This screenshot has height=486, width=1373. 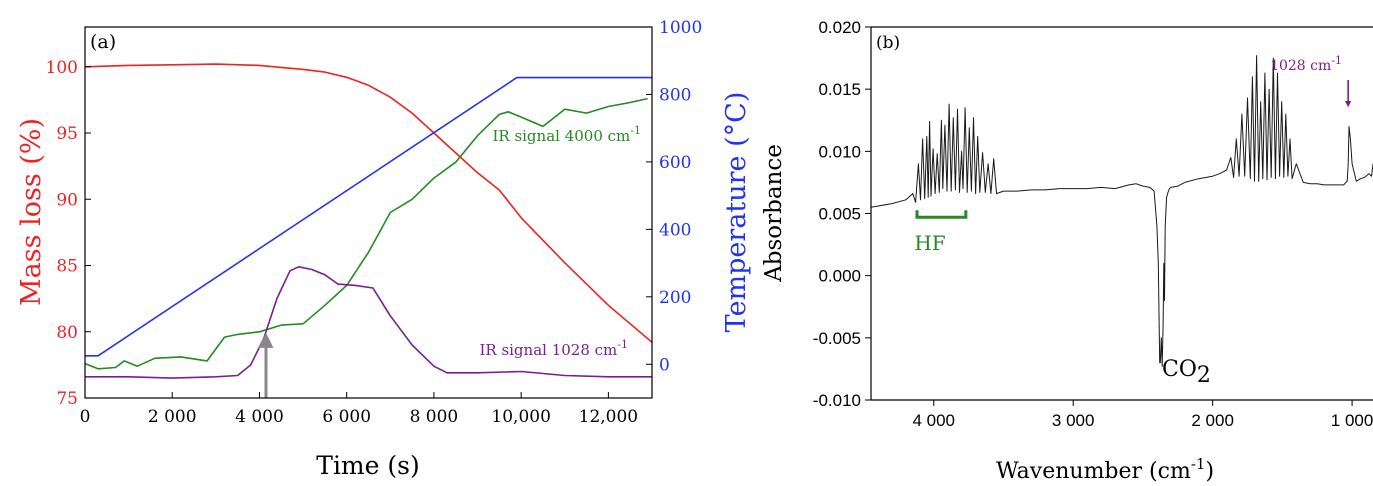 What do you see at coordinates (67, 267) in the screenshot?
I see `panel-a-left-tick-label: 85` at bounding box center [67, 267].